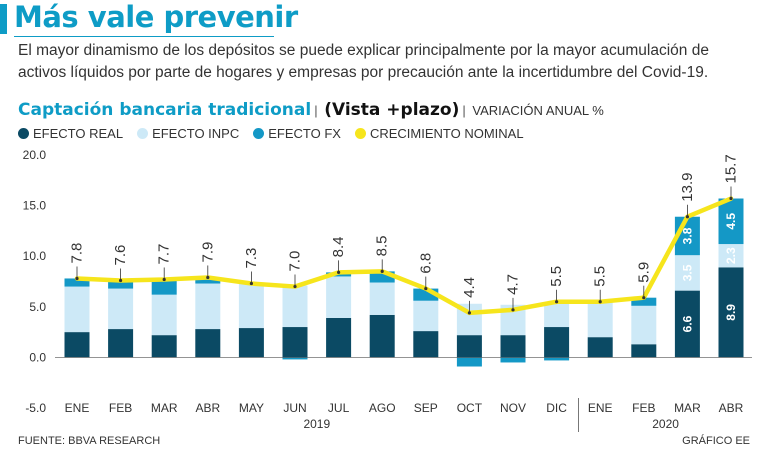  Describe the element at coordinates (716, 441) in the screenshot. I see `credit-note: GRÁFICO EE` at that location.